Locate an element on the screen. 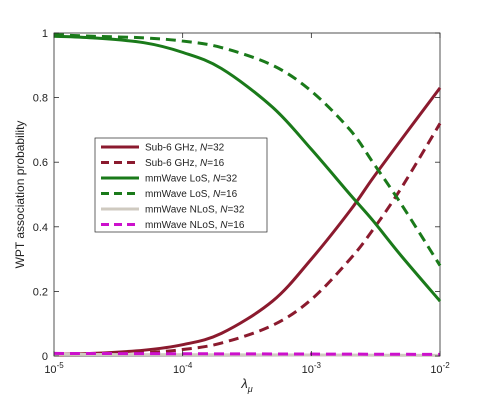 The image size is (485, 402). legend-label-6: mmWave NLoS, N=16 is located at coordinates (195, 225).